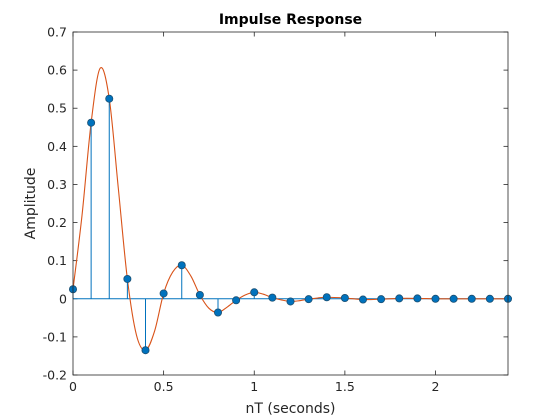 This screenshot has width=560, height=420. What do you see at coordinates (57, 146) in the screenshot?
I see `y-tick-label: 0.4` at bounding box center [57, 146].